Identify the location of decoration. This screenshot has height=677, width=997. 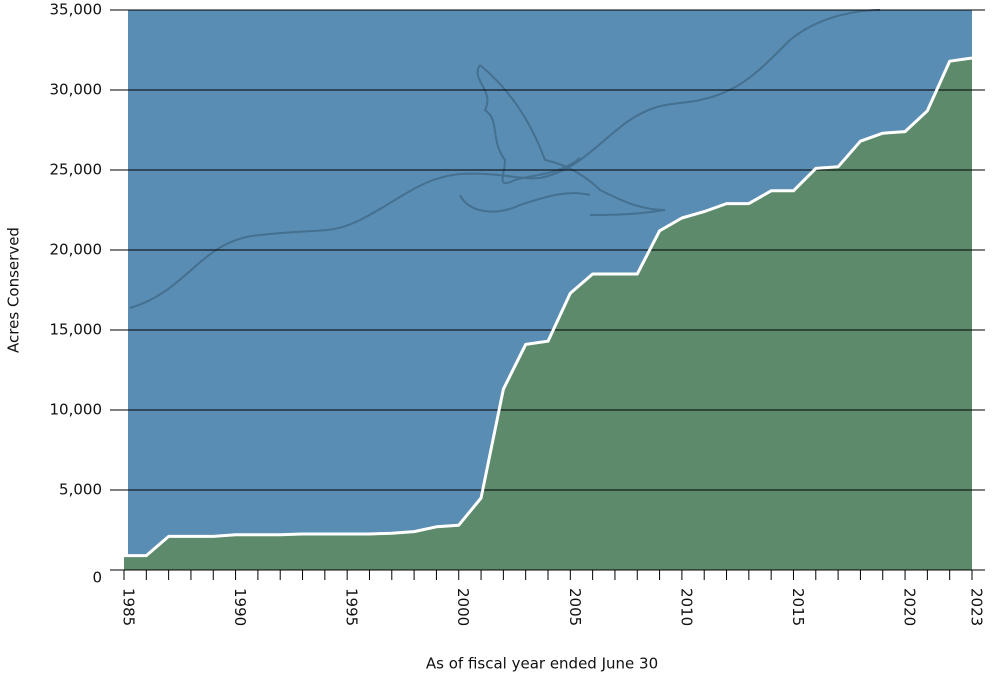
(562, 140).